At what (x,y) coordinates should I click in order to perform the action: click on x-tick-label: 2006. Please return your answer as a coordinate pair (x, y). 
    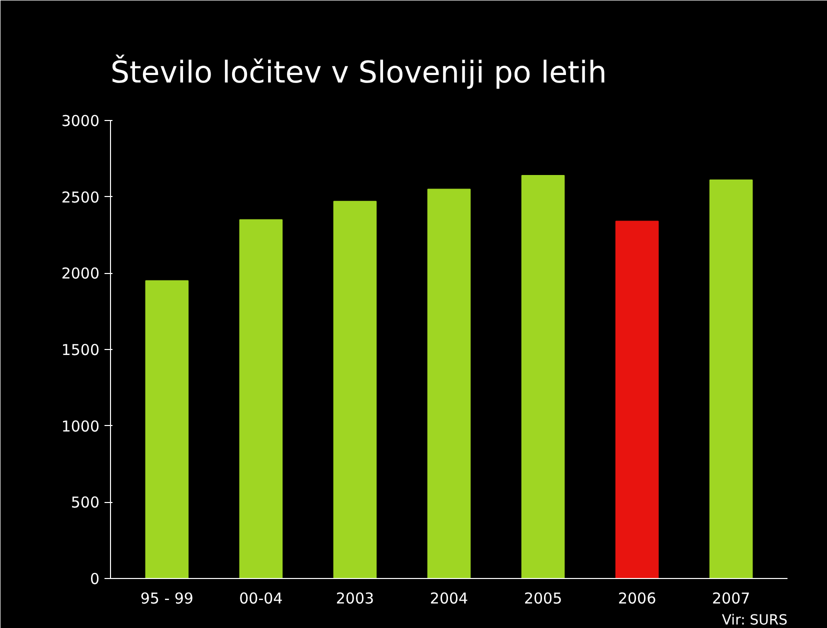
    Looking at the image, I should click on (637, 599).